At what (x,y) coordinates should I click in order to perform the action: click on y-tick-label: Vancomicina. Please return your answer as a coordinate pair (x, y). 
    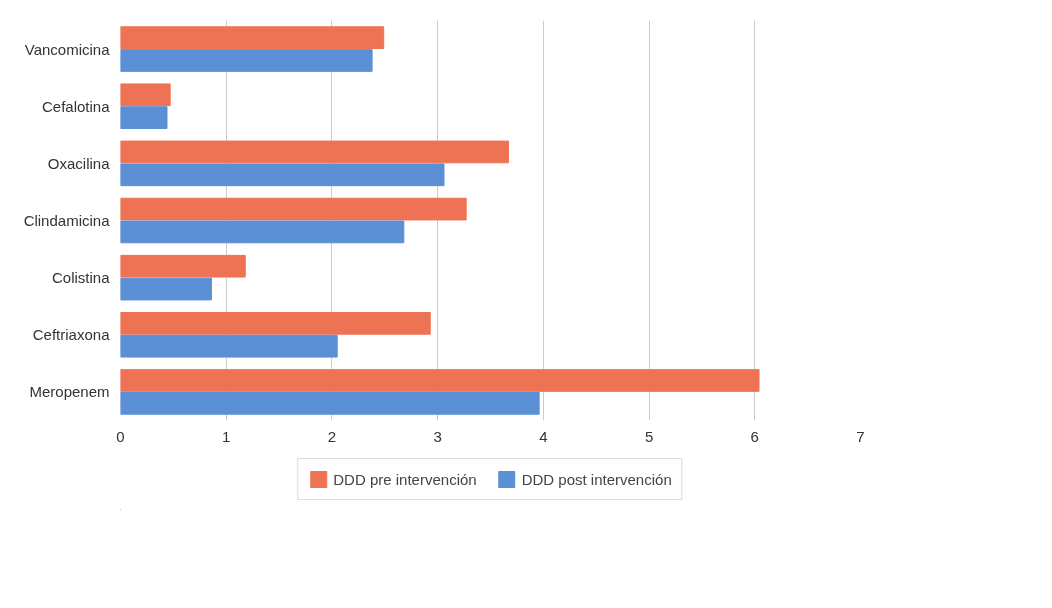
    Looking at the image, I should click on (67, 49).